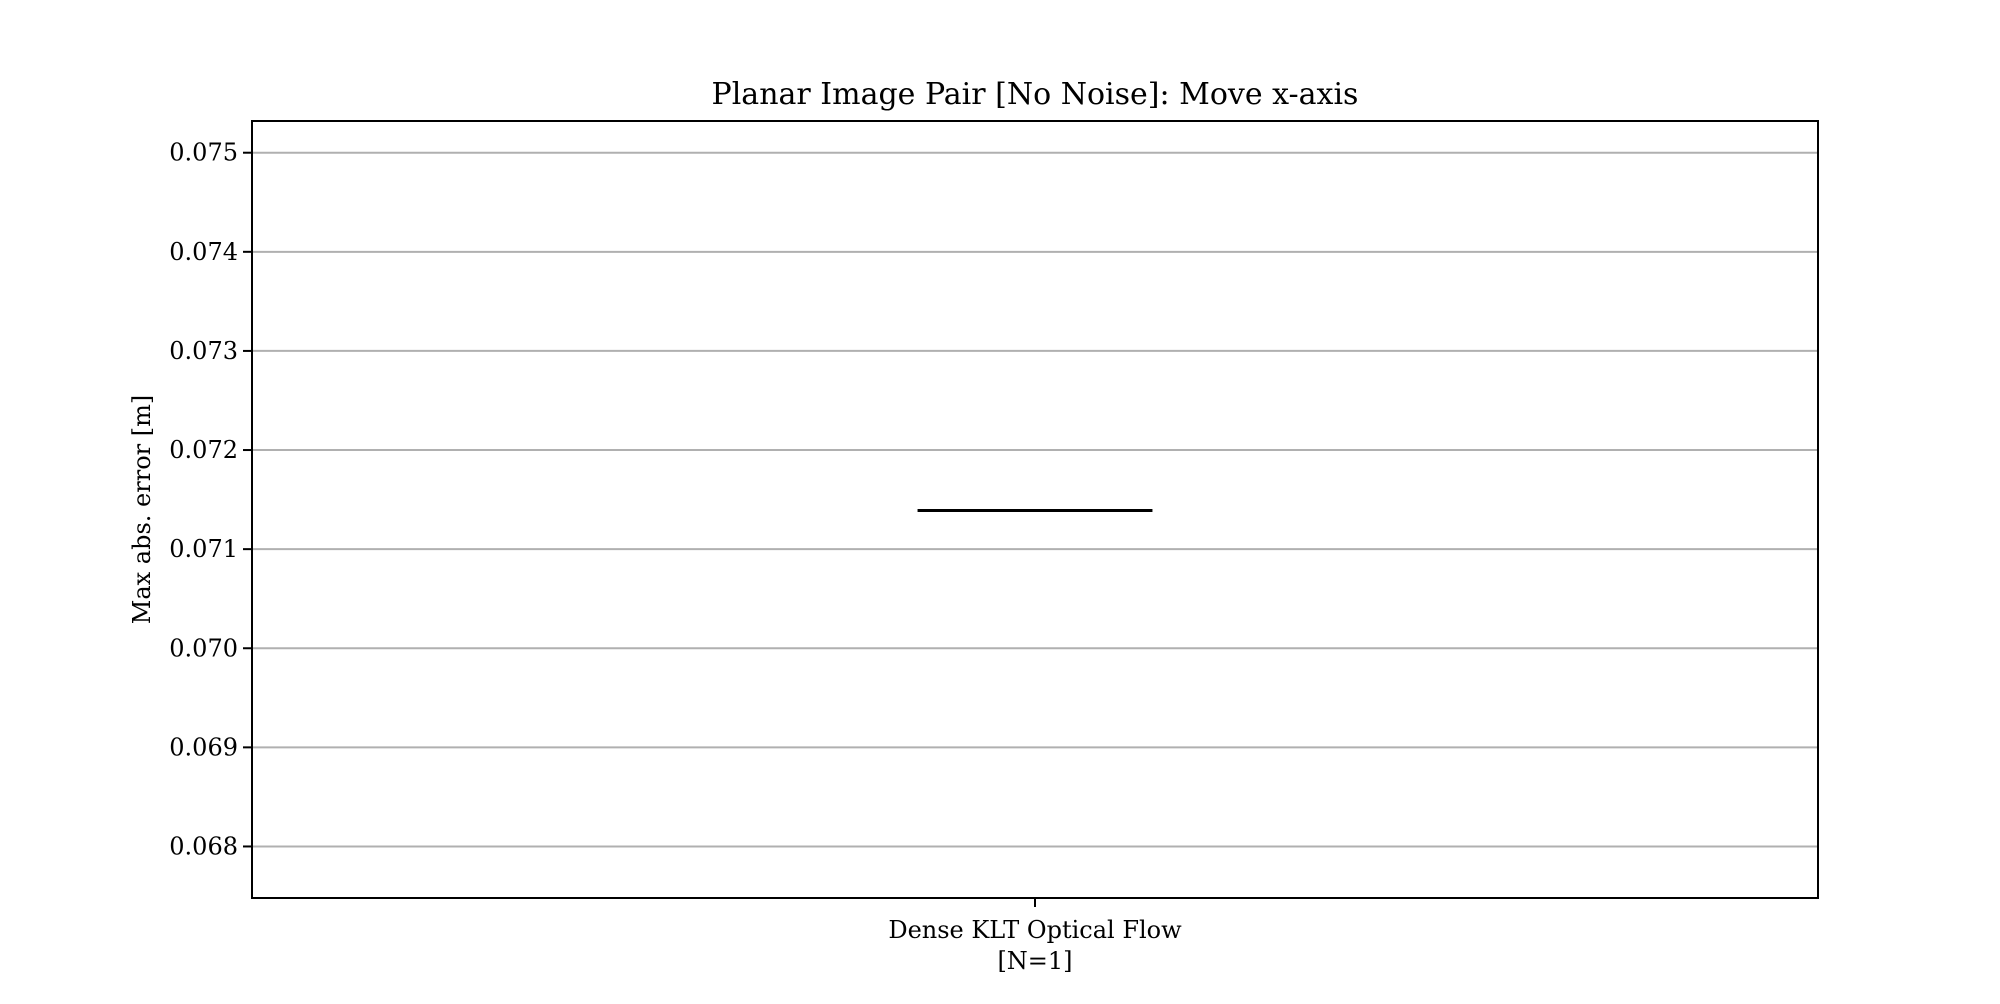 The image size is (2000, 1004). I want to click on x-tick-sublabel: [N=1], so click(1034, 961).